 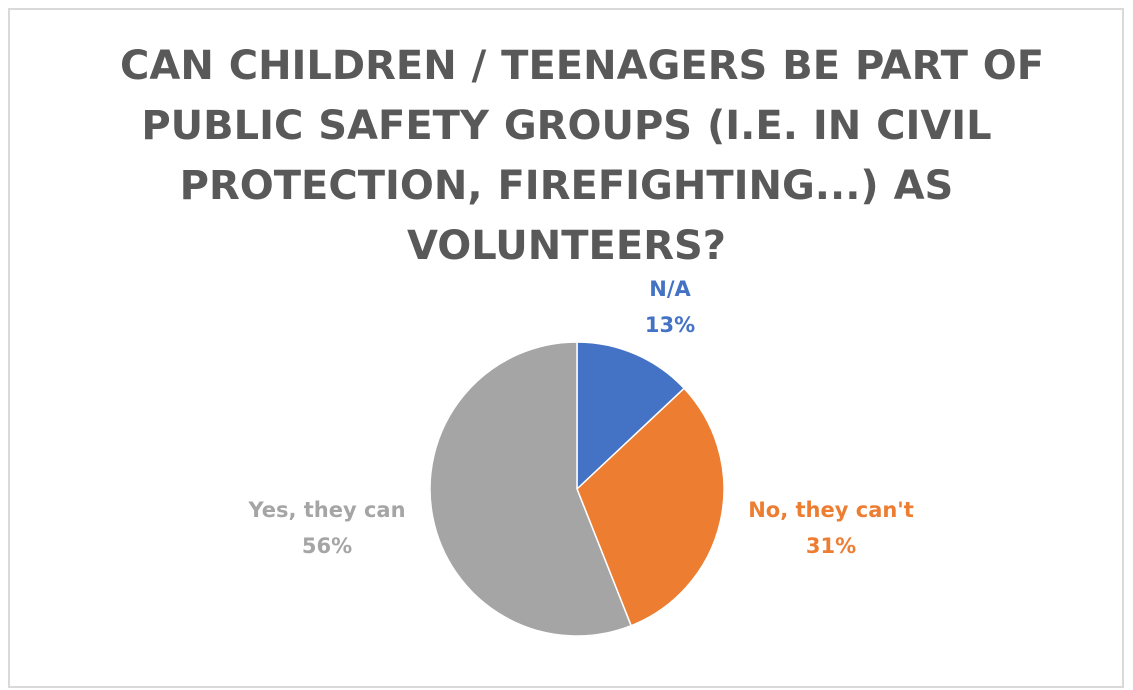 What do you see at coordinates (327, 546) in the screenshot?
I see `slice-percent-label: 56%` at bounding box center [327, 546].